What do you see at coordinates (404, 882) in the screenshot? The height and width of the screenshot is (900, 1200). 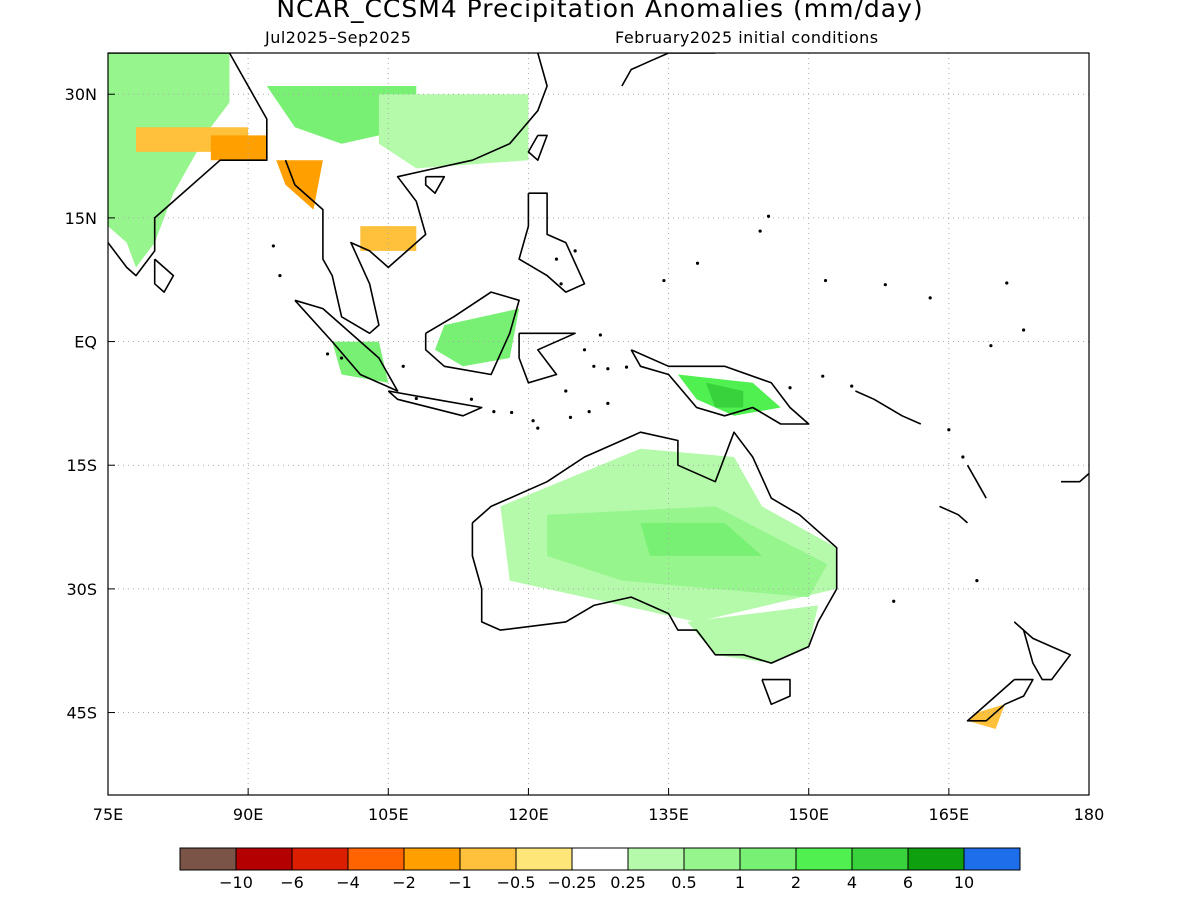 I see `colorbar-label-3: −2` at bounding box center [404, 882].